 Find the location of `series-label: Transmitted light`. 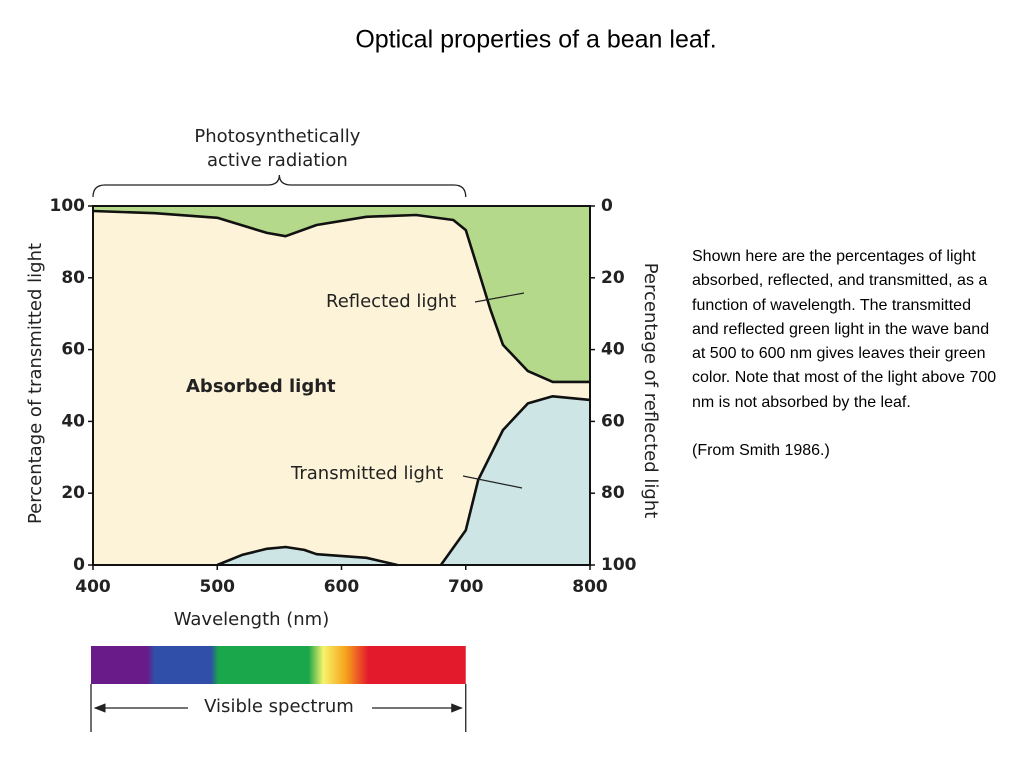

series-label: Transmitted light is located at coordinates (366, 473).